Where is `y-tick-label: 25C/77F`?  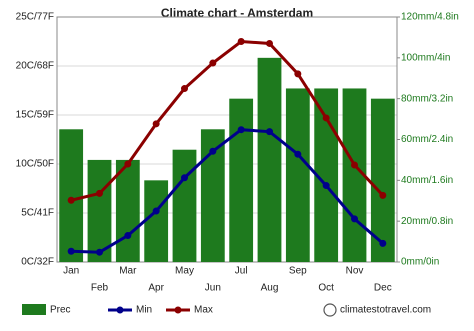
y-tick-label: 25C/77F is located at coordinates (35, 17).